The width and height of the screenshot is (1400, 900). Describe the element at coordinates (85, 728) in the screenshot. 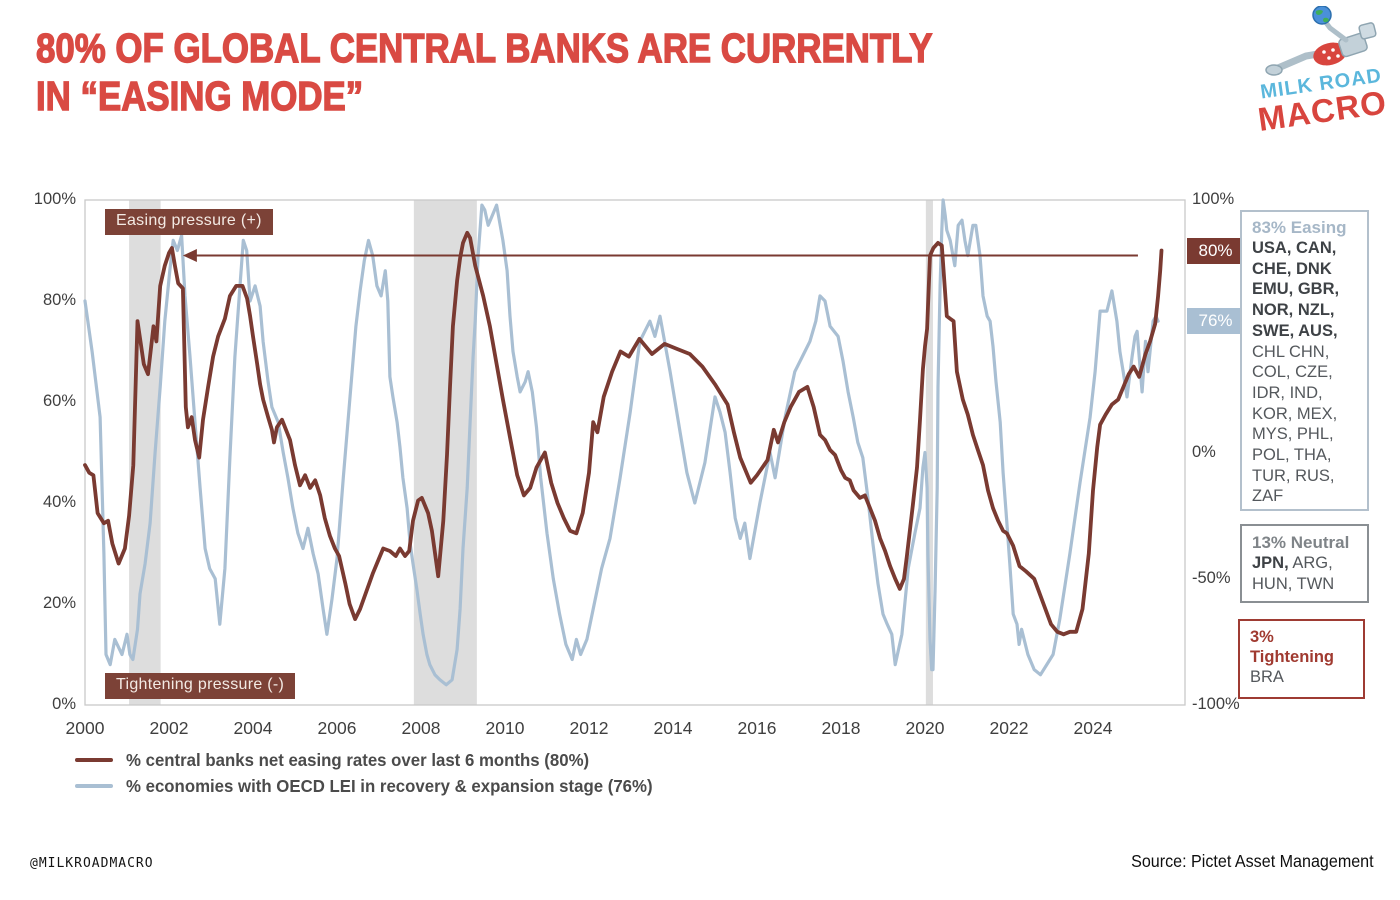

I see `x-axis-tick: 2000` at that location.